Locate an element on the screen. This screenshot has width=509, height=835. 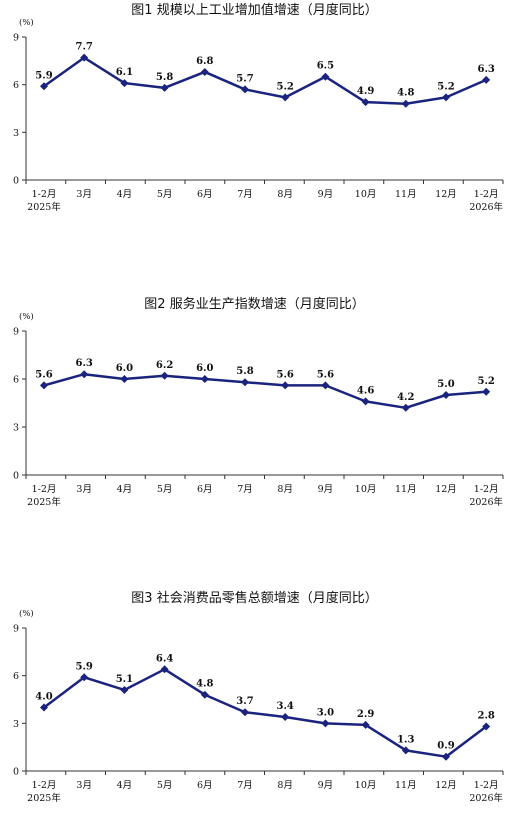
data-label: 3.0 is located at coordinates (325, 712).